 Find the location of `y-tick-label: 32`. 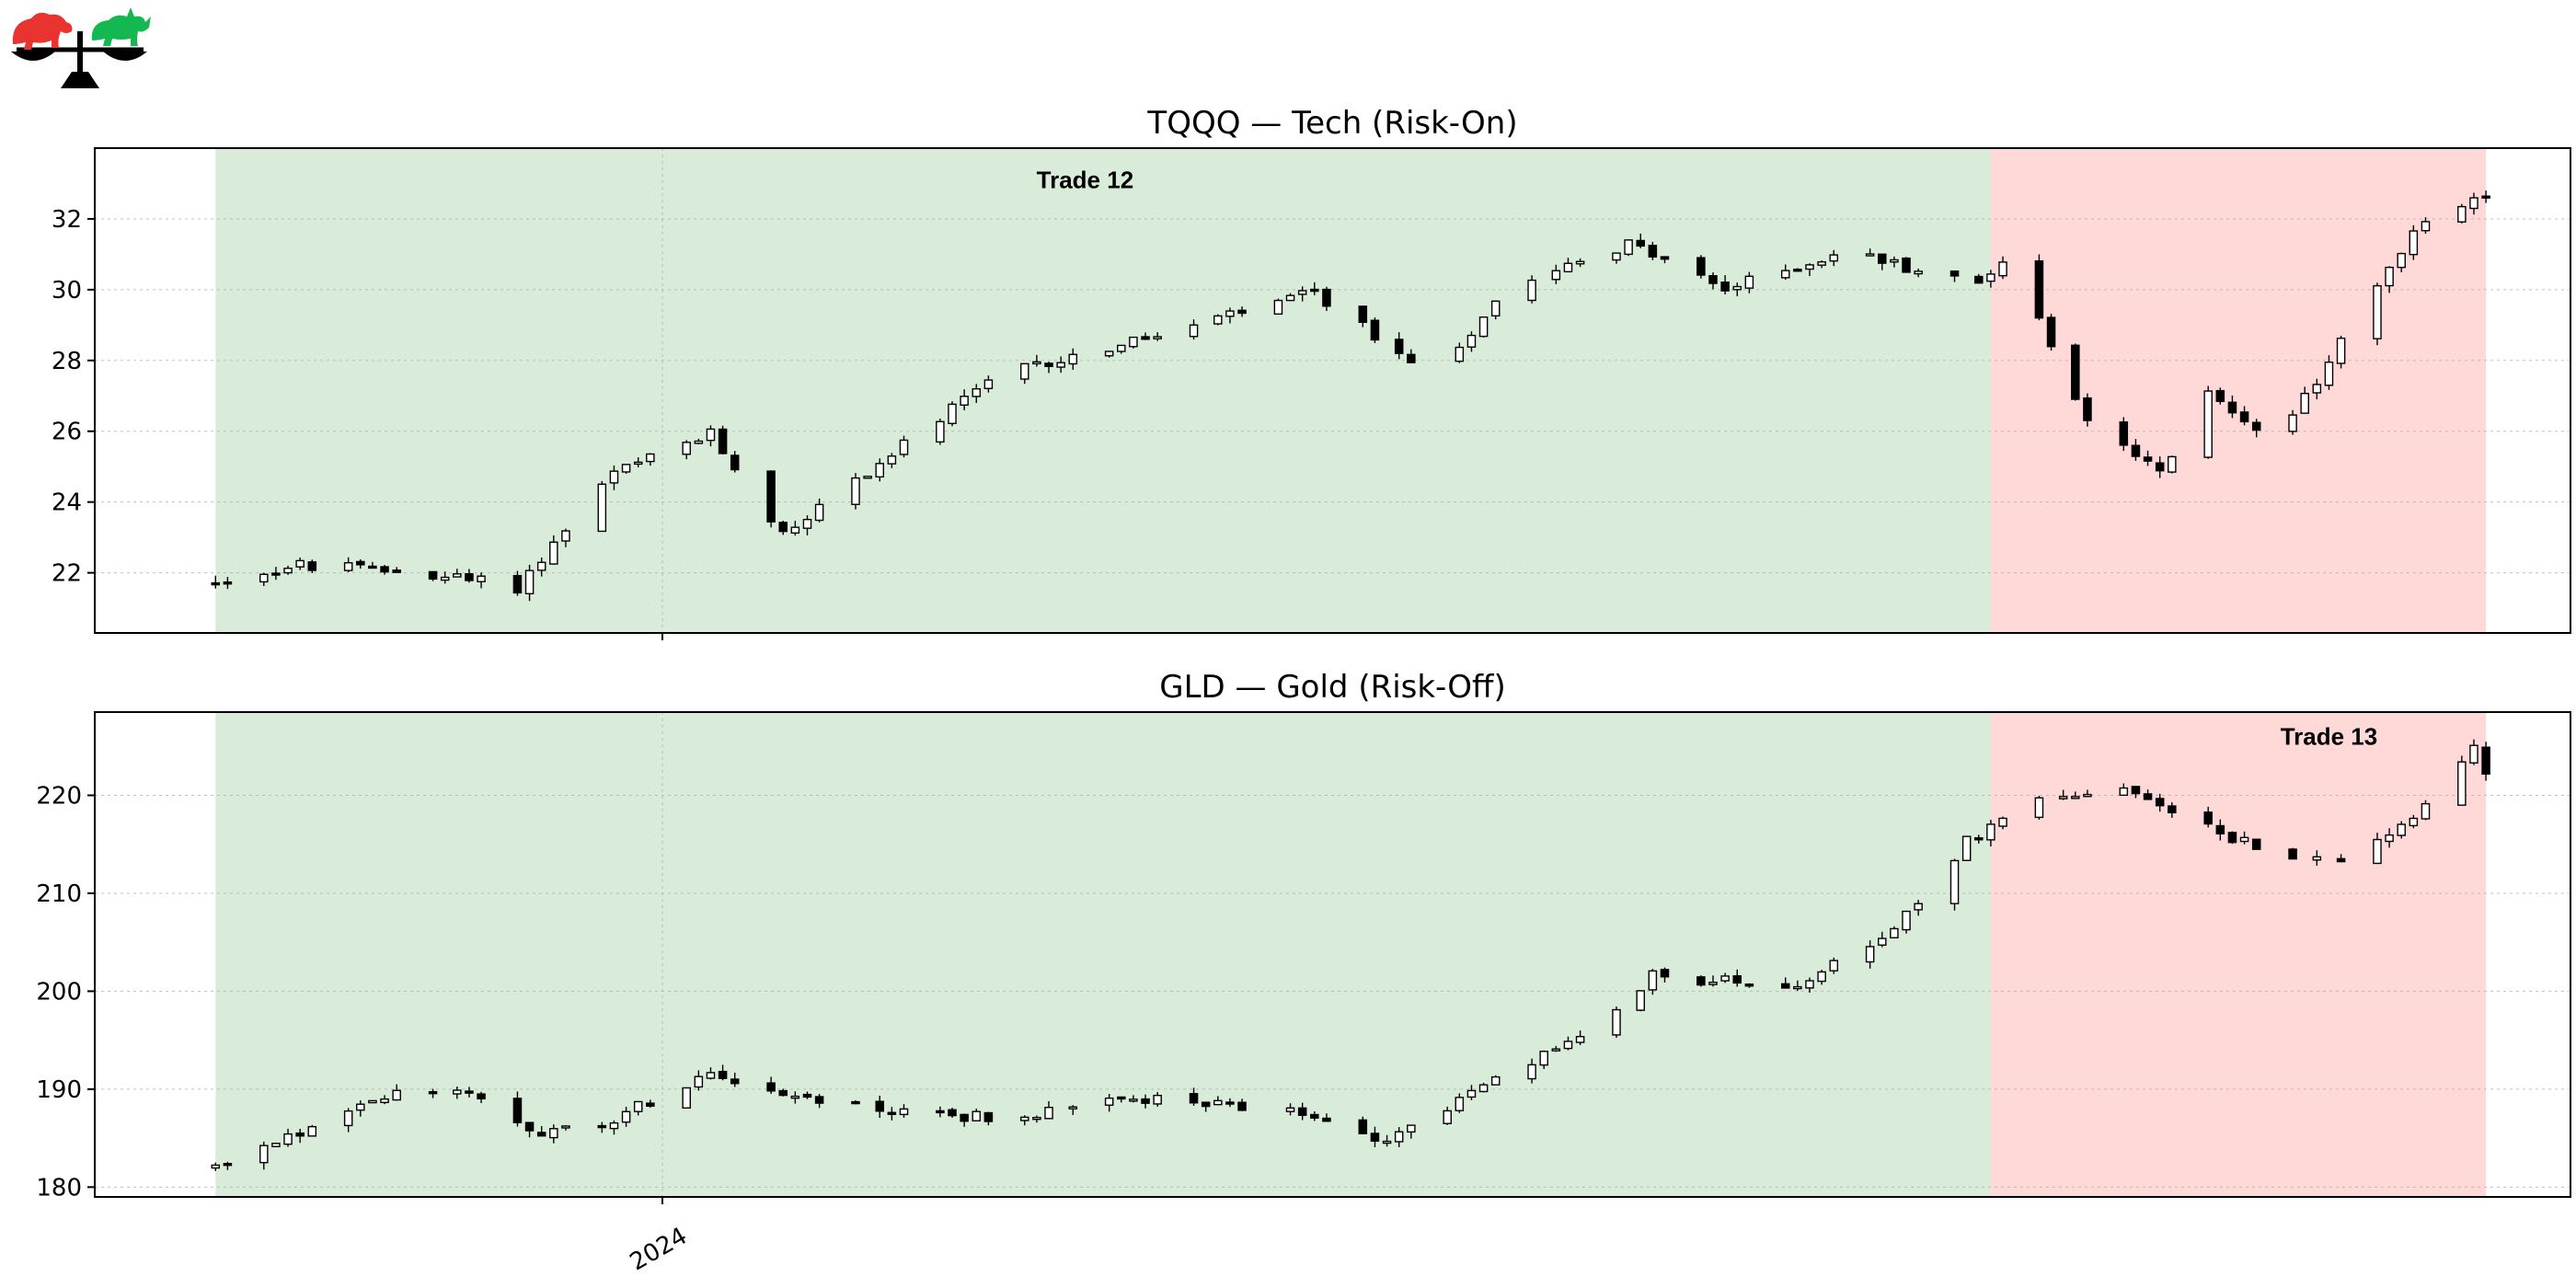

y-tick-label: 32 is located at coordinates (67, 220).